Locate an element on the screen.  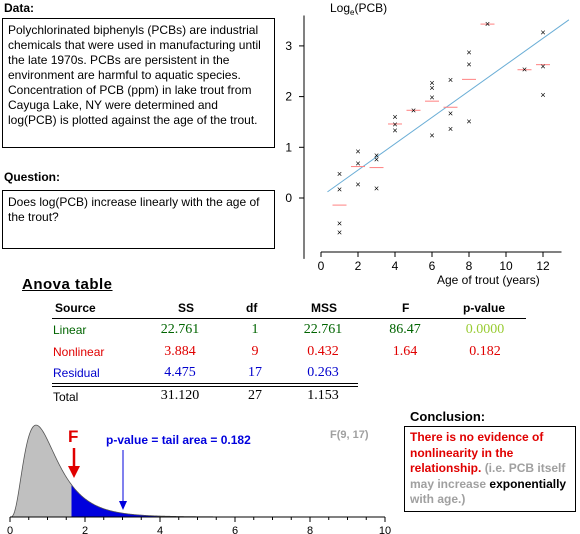
anova-row-total-df: 27 is located at coordinates (255, 395).